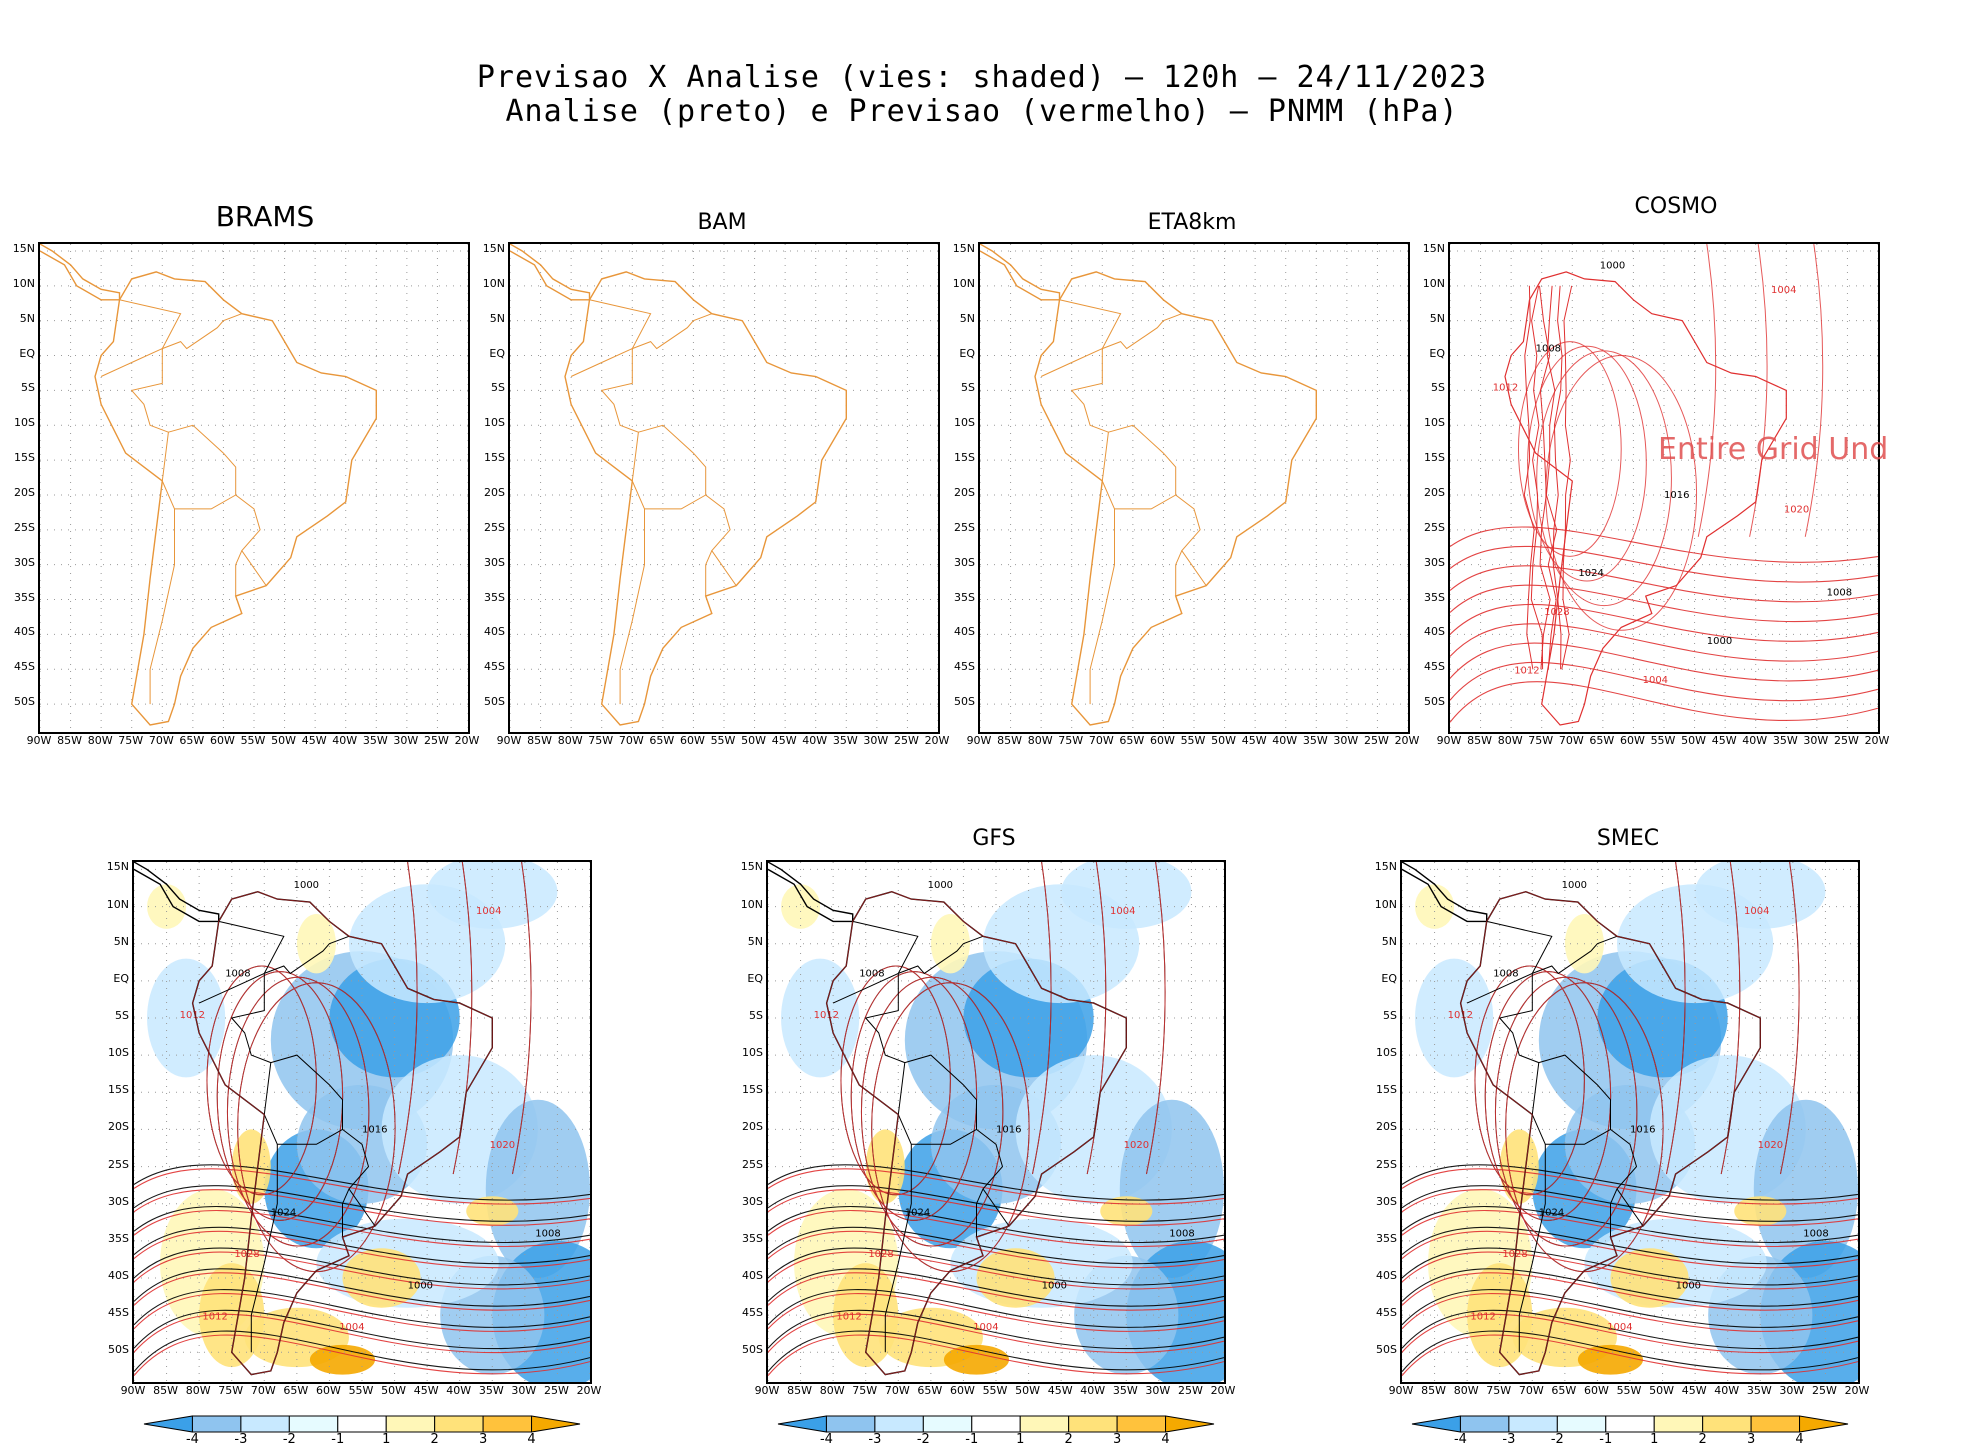  Describe the element at coordinates (1557, 1439) in the screenshot. I see `colorbar-tick-label: -2` at that location.